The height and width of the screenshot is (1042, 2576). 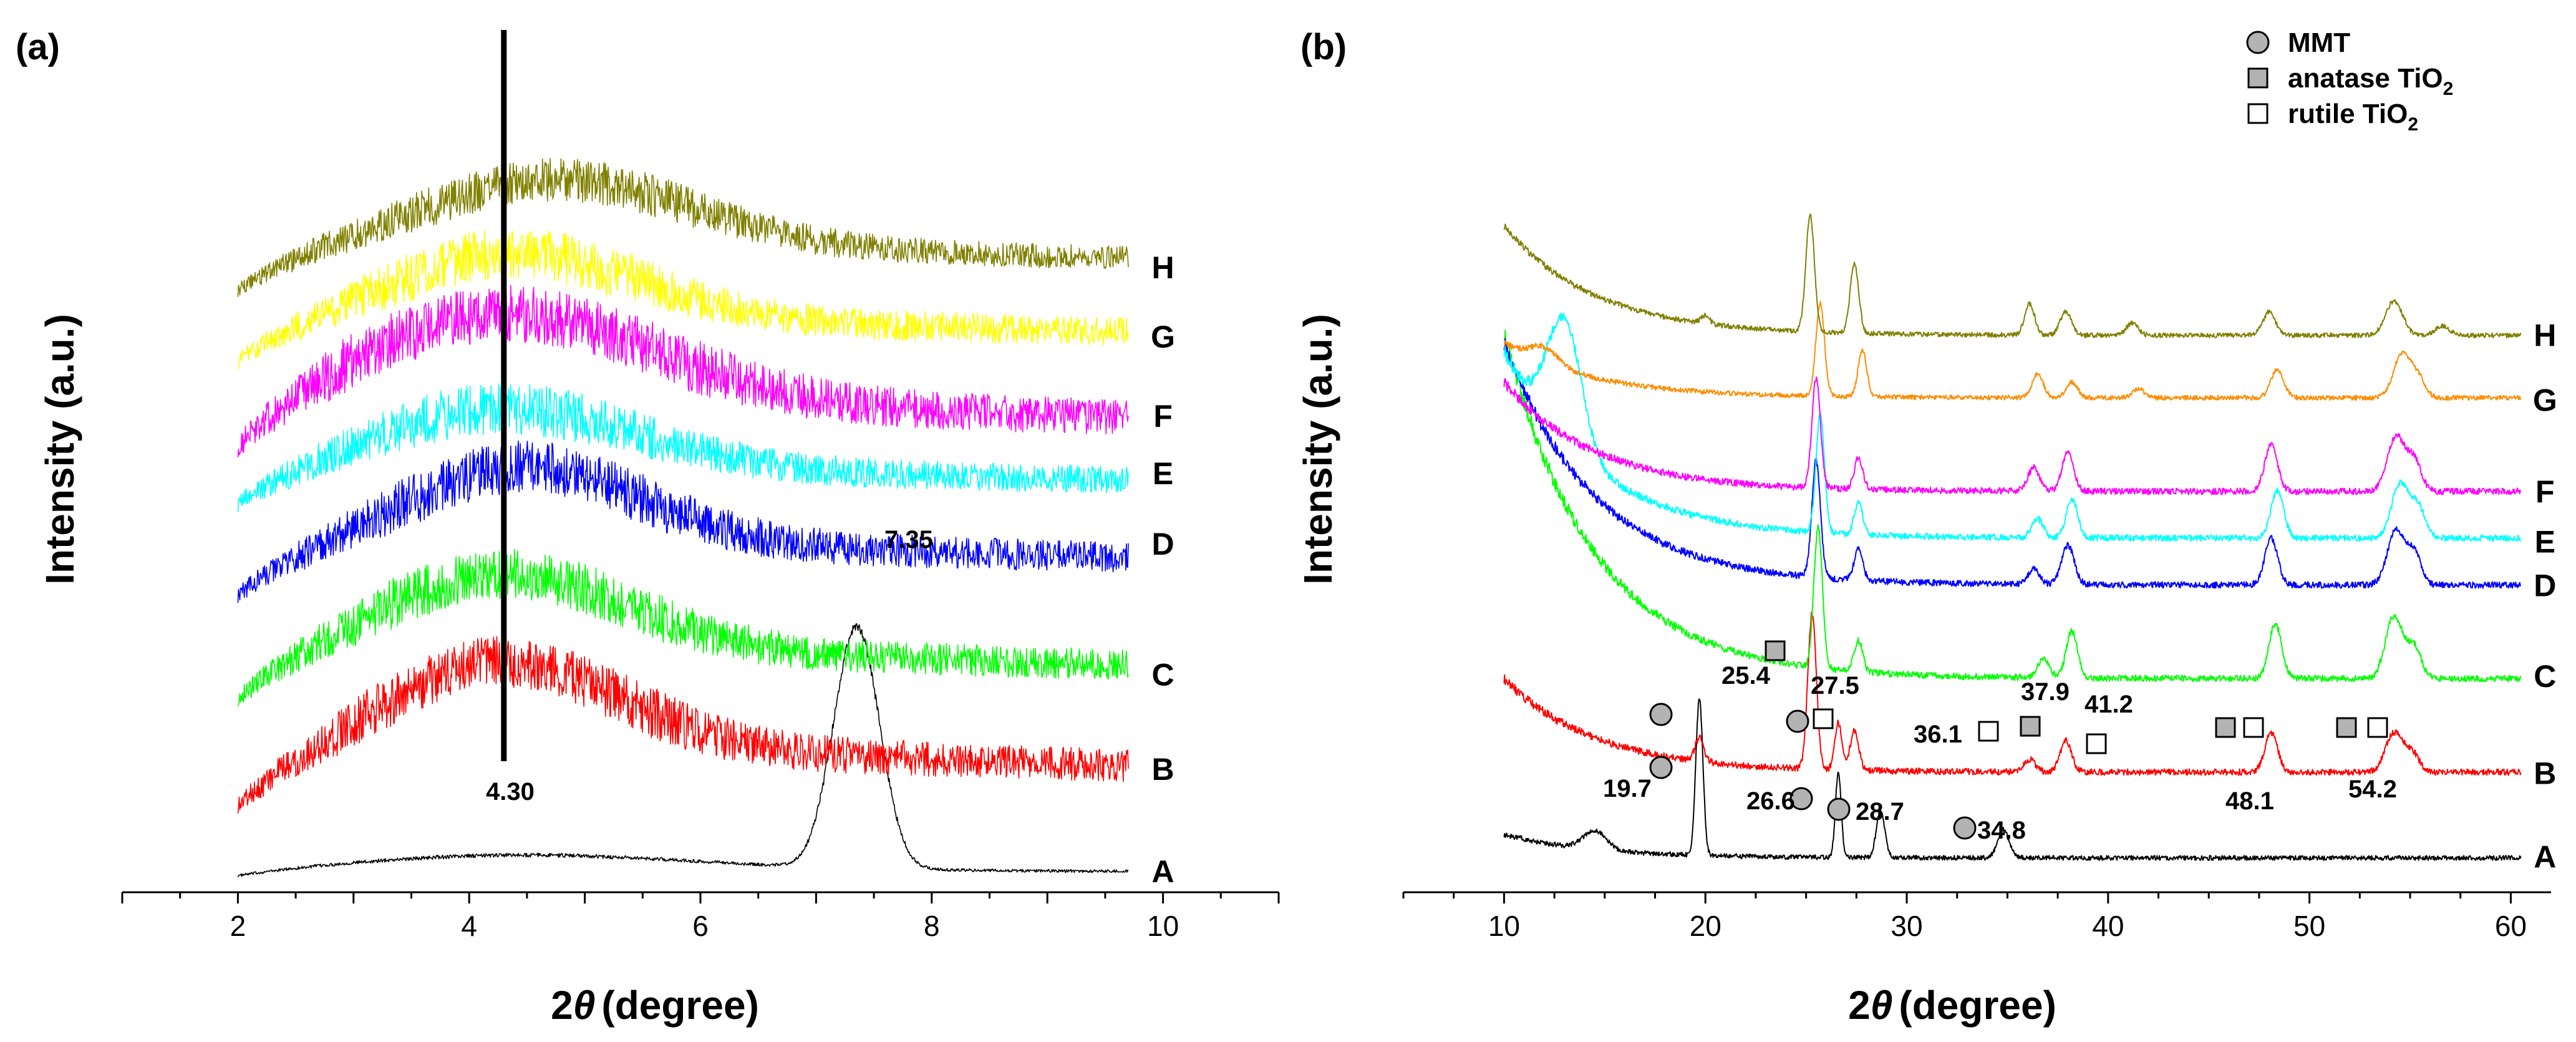 What do you see at coordinates (1163, 416) in the screenshot?
I see `panel-a-curve-label-F: F` at bounding box center [1163, 416].